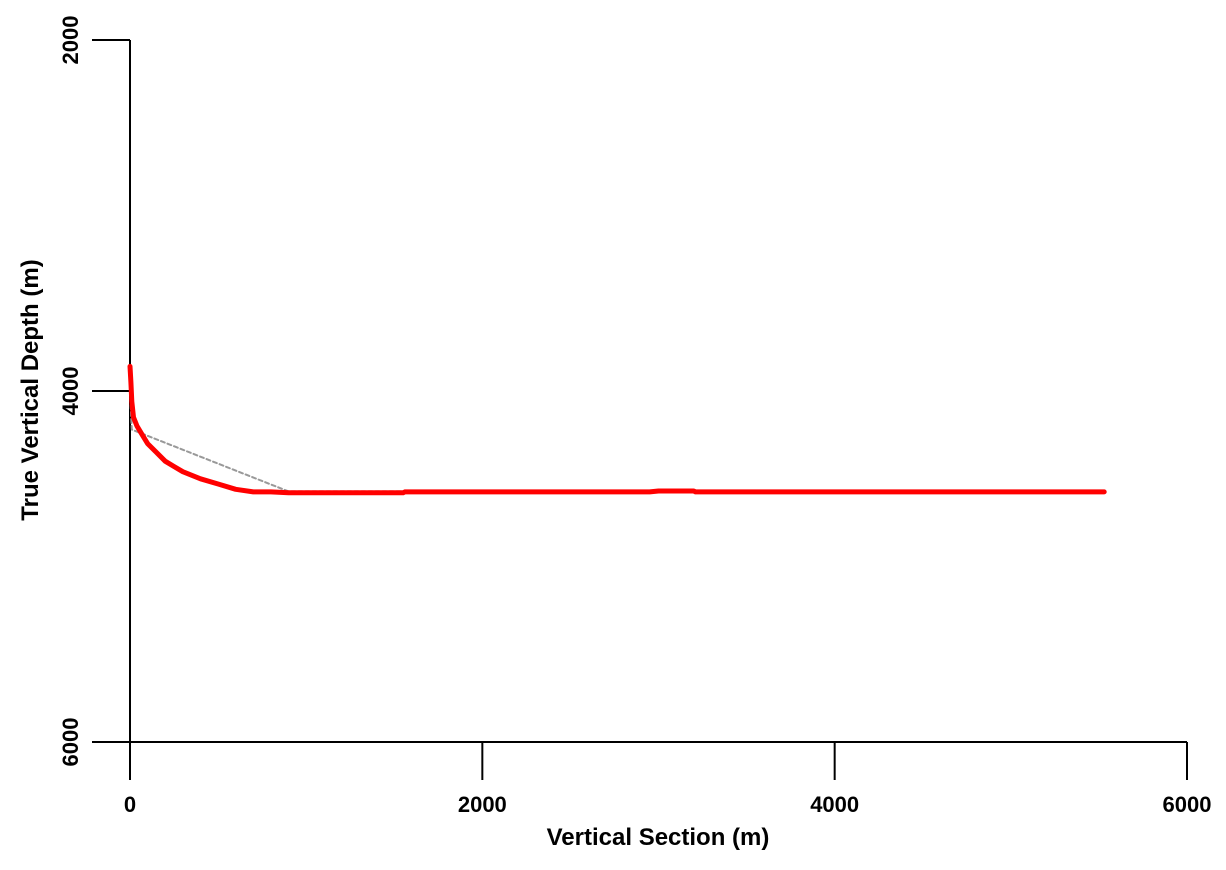 This screenshot has height=870, width=1226. I want to click on reference-trajectory-line, so click(267, 441).